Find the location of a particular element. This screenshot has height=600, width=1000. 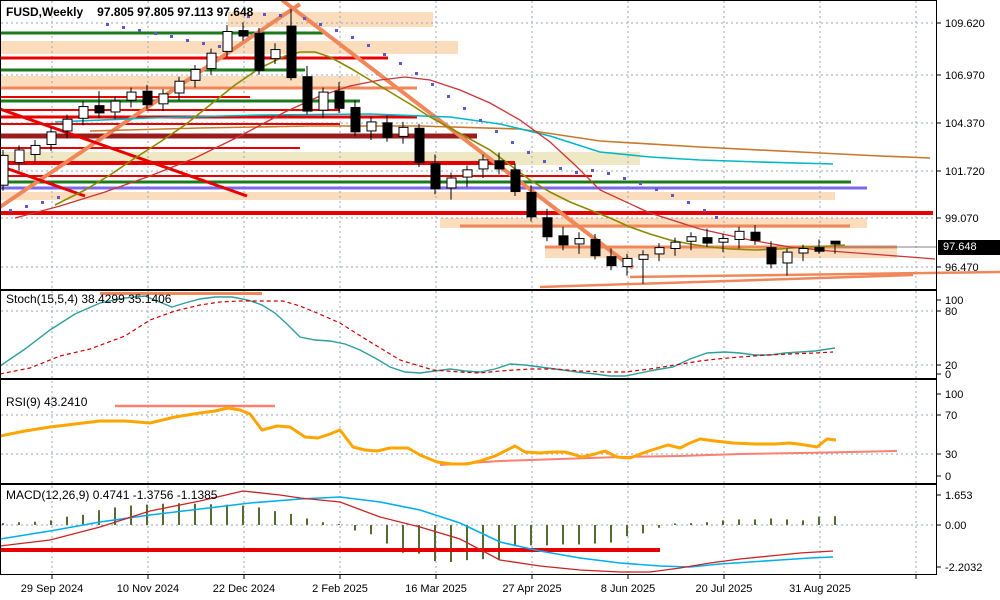

macd-blue-line is located at coordinates (417, 532).